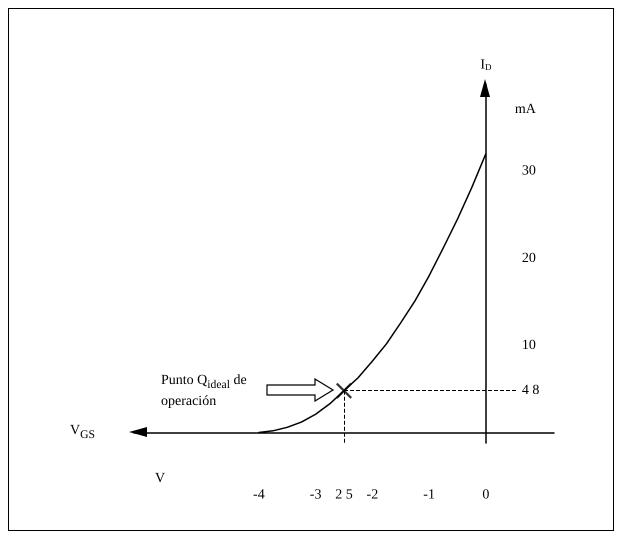 This screenshot has width=624, height=541. Describe the element at coordinates (344, 495) in the screenshot. I see `x-tick-label: 2 5` at that location.